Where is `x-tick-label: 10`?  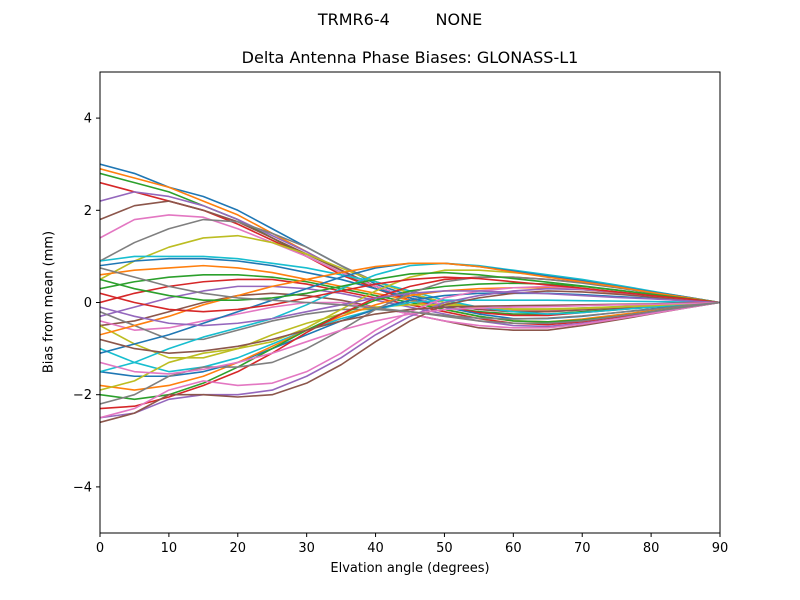
x-tick-label: 10 is located at coordinates (169, 548).